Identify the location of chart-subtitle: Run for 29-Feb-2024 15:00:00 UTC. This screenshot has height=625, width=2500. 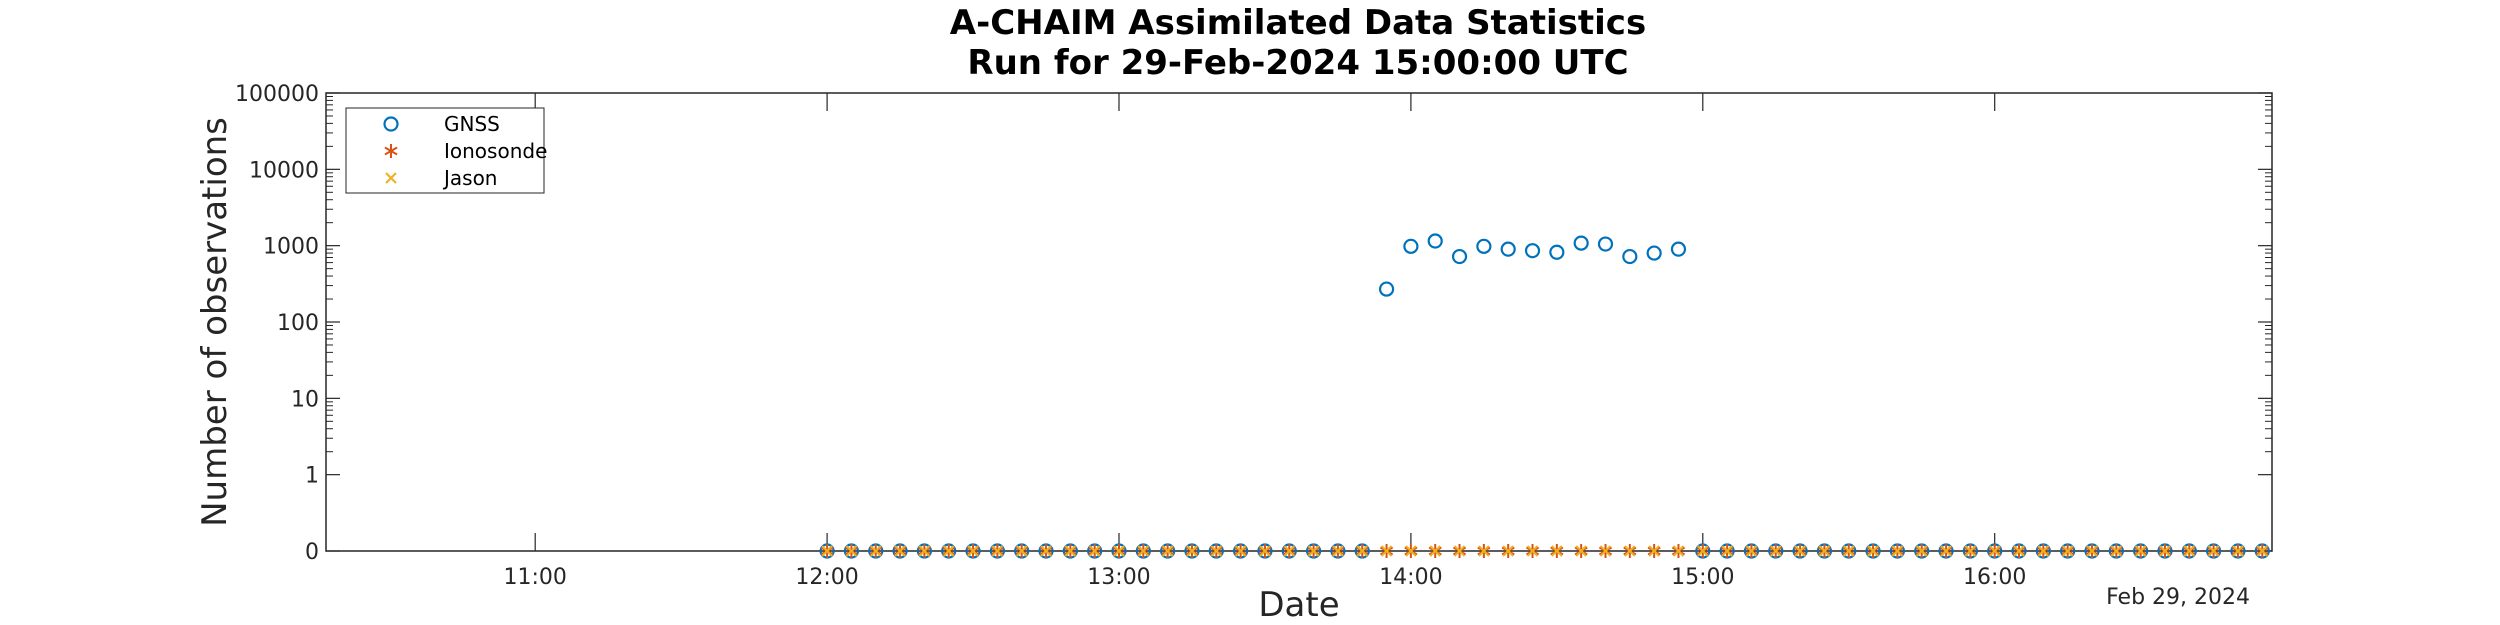
(1297, 63).